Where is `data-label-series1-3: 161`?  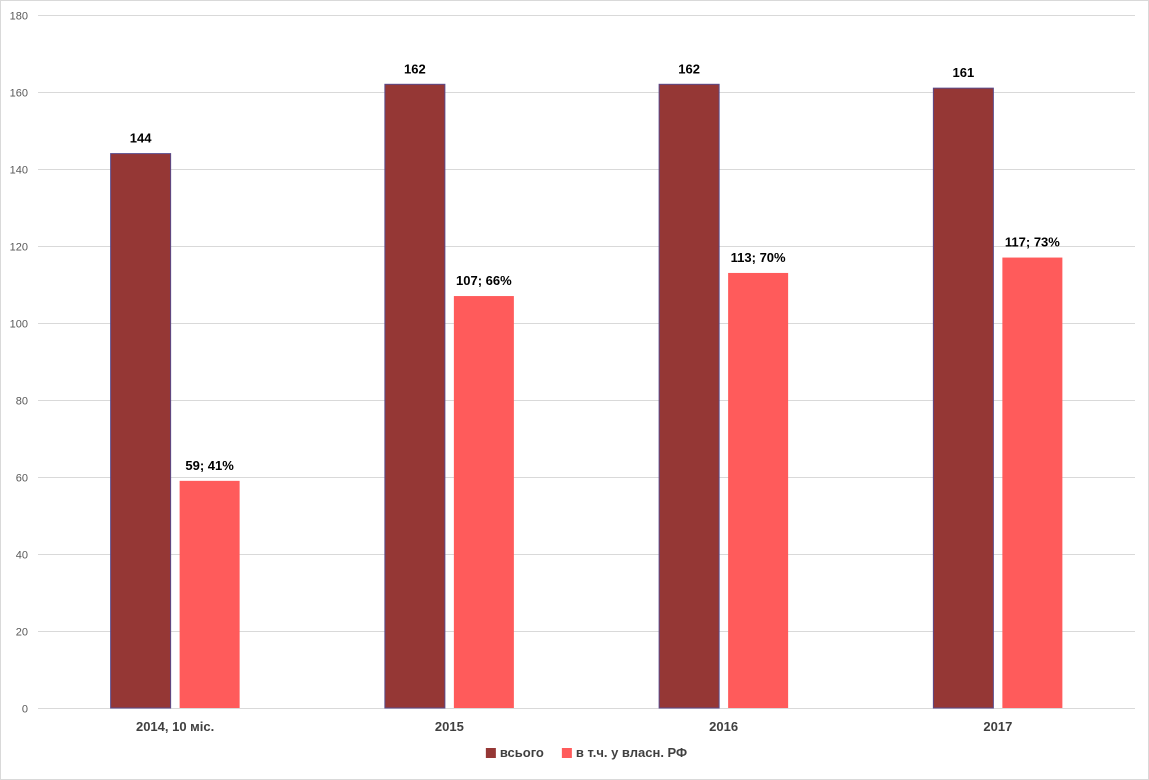
data-label-series1-3: 161 is located at coordinates (964, 72).